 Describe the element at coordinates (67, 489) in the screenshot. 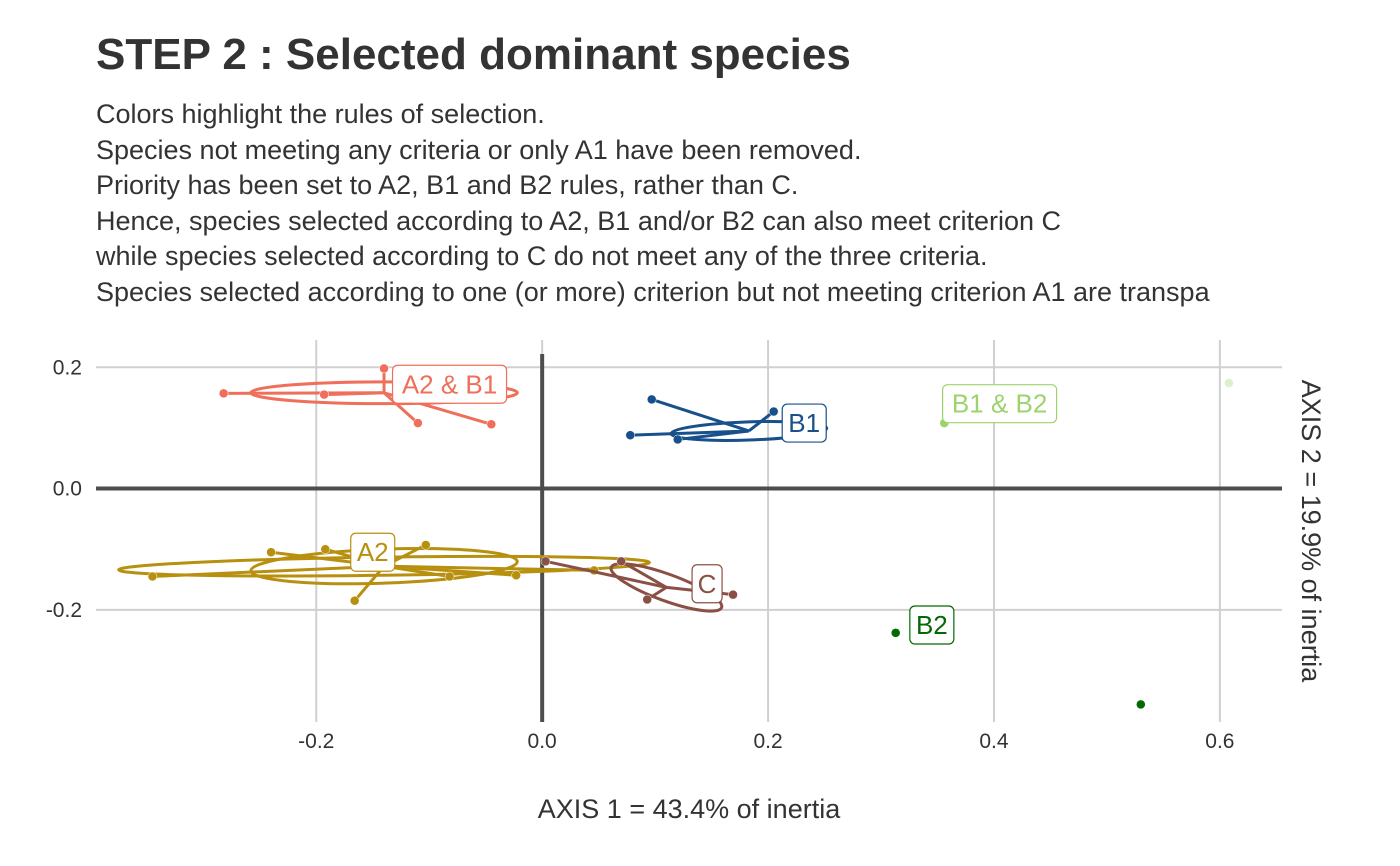

I see `y-tick-label: 0.0` at that location.